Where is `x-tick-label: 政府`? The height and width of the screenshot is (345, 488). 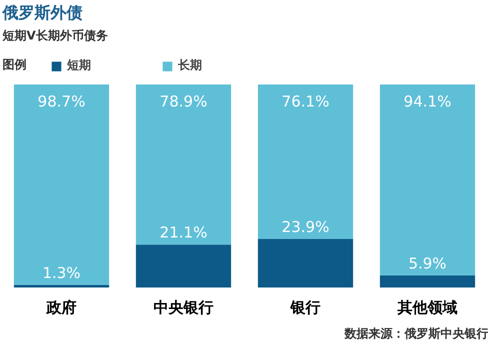 x-tick-label: 政府 is located at coordinates (61, 307).